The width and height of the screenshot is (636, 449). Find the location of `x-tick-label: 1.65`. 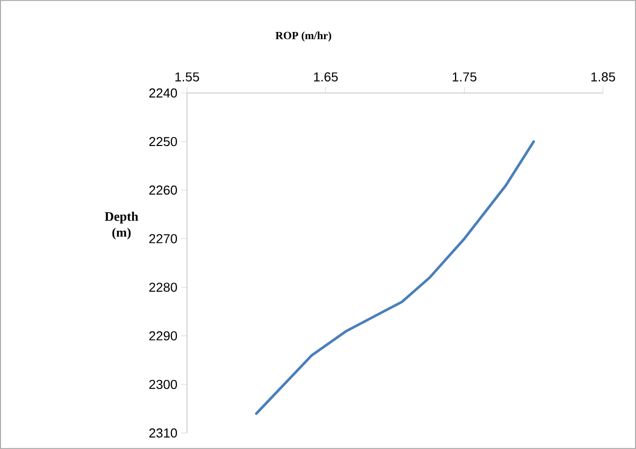

x-tick-label: 1.65 is located at coordinates (326, 77).